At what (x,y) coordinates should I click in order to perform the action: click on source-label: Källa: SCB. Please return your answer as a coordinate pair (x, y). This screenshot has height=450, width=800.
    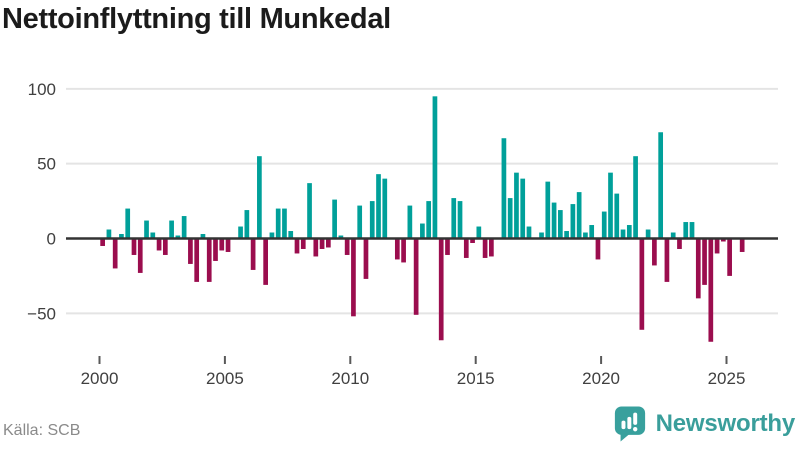
    Looking at the image, I should click on (42, 430).